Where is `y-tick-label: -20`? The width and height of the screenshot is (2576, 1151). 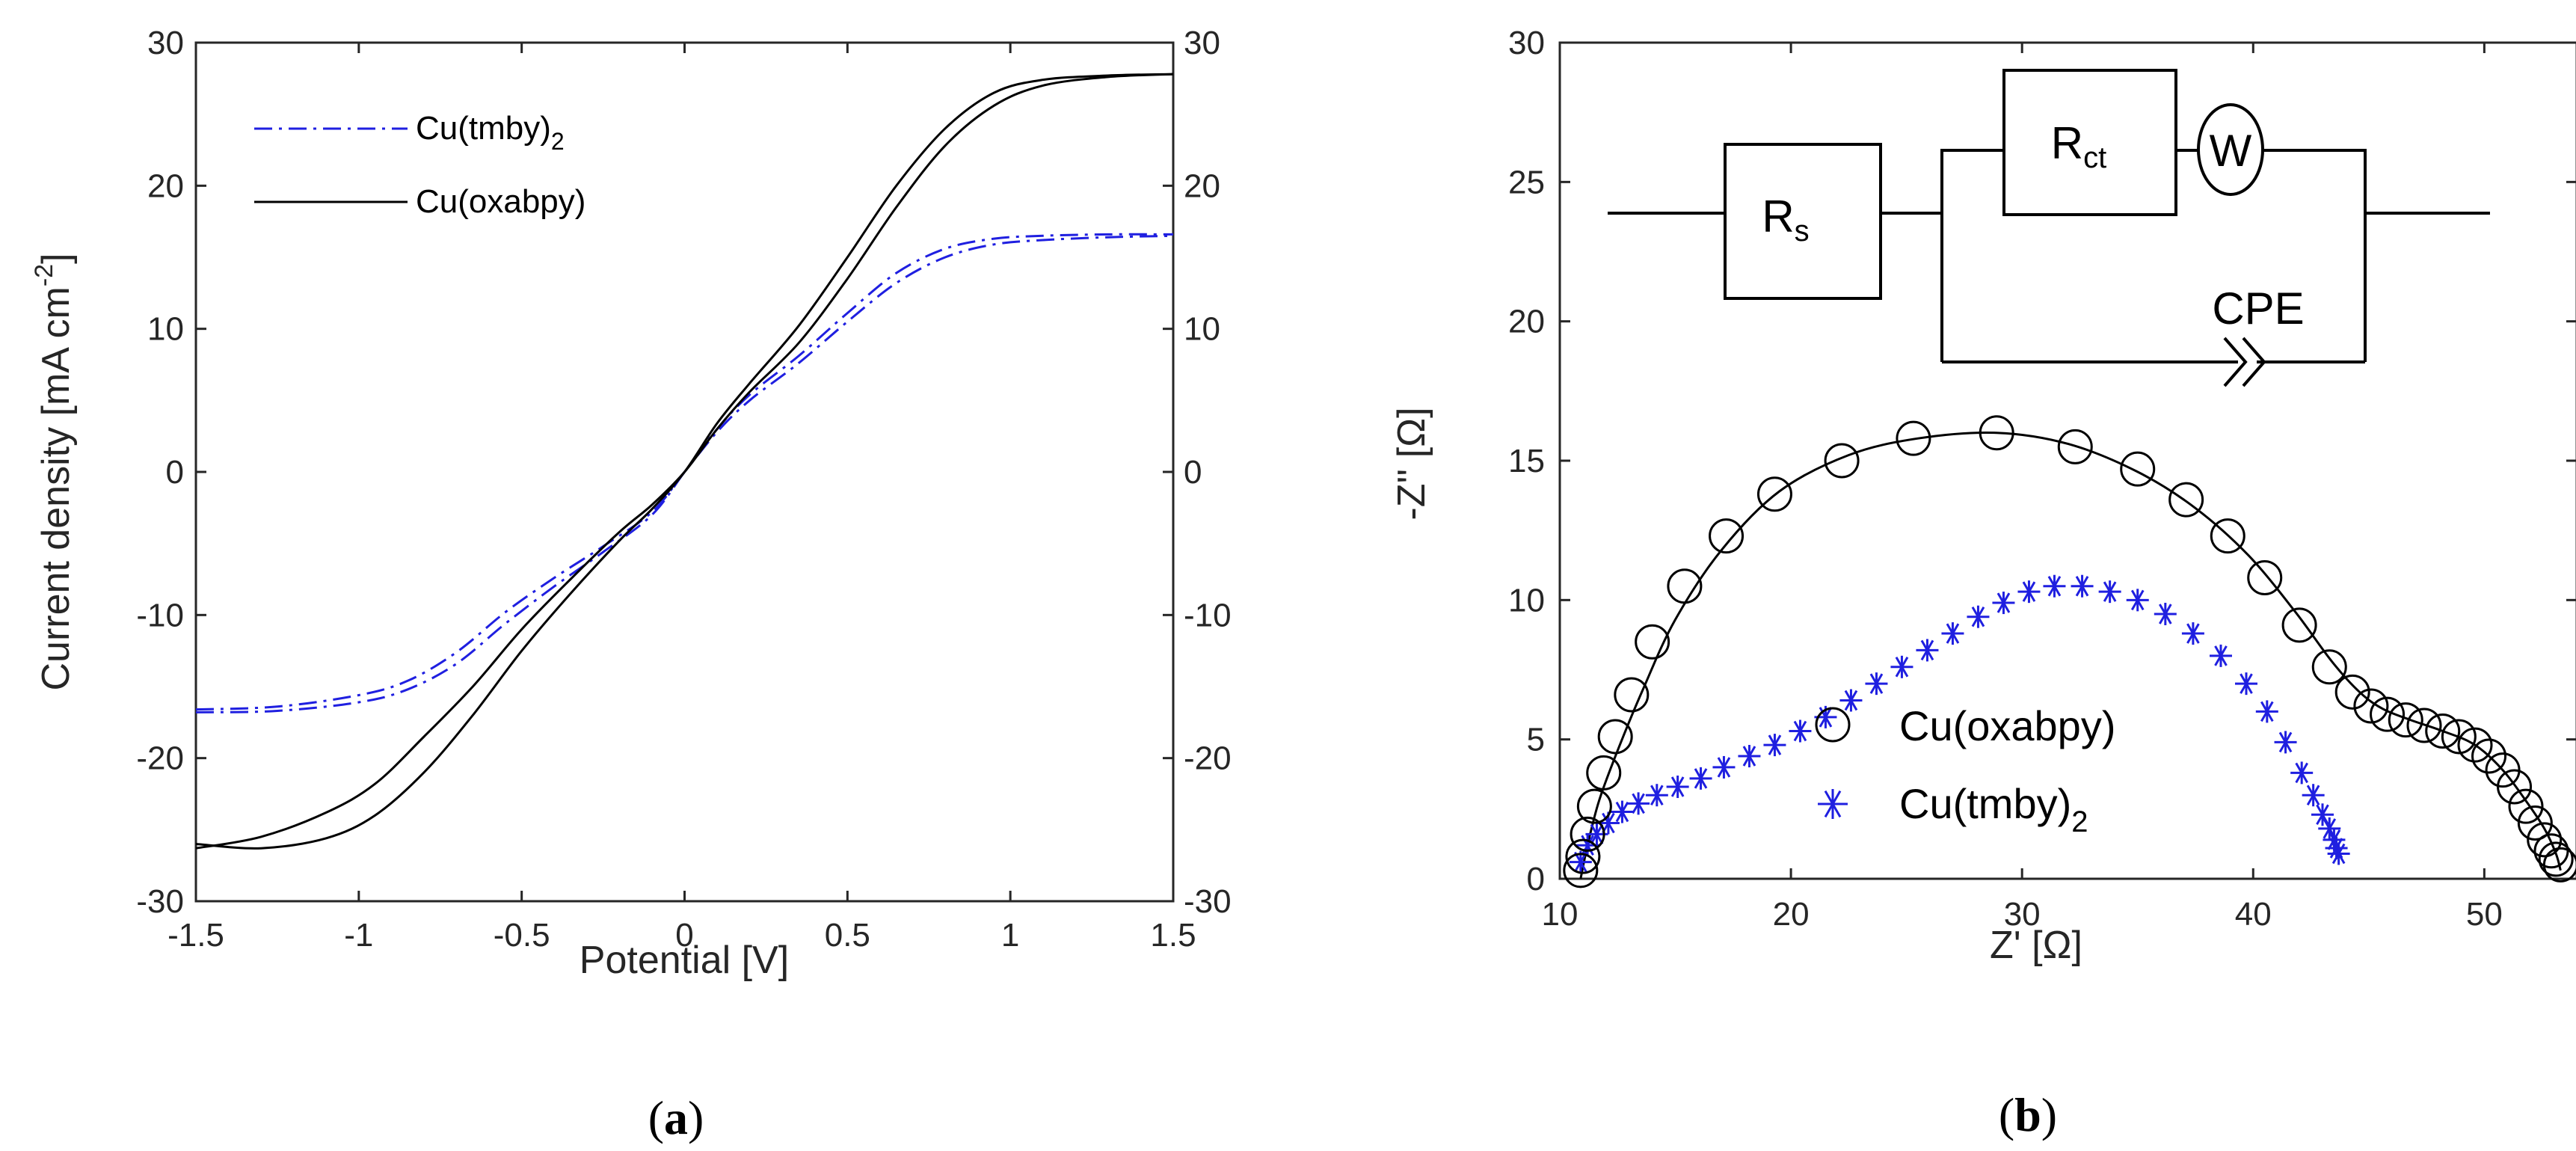 y-tick-label: -20 is located at coordinates (160, 759).